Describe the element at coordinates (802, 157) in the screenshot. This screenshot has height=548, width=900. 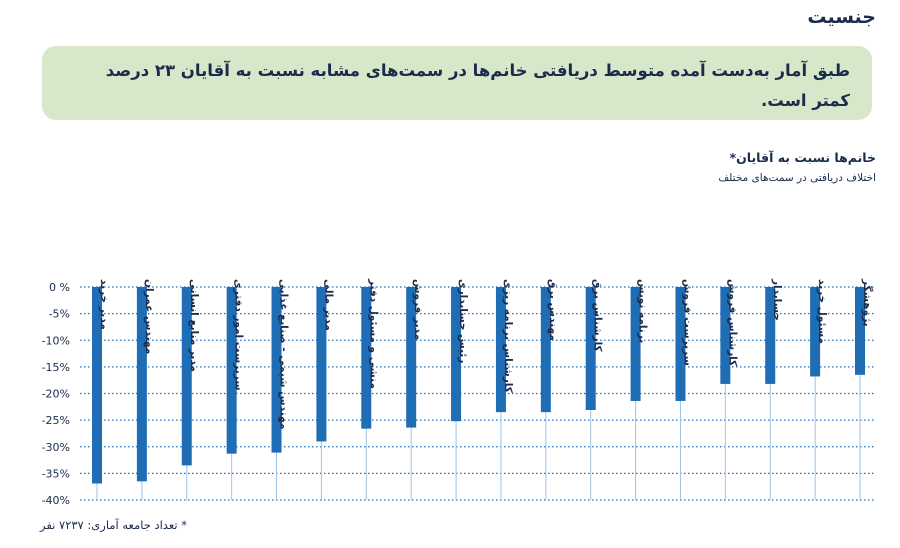
I see `chart-title: خانم‌ها نسبت به آقایان*` at that location.